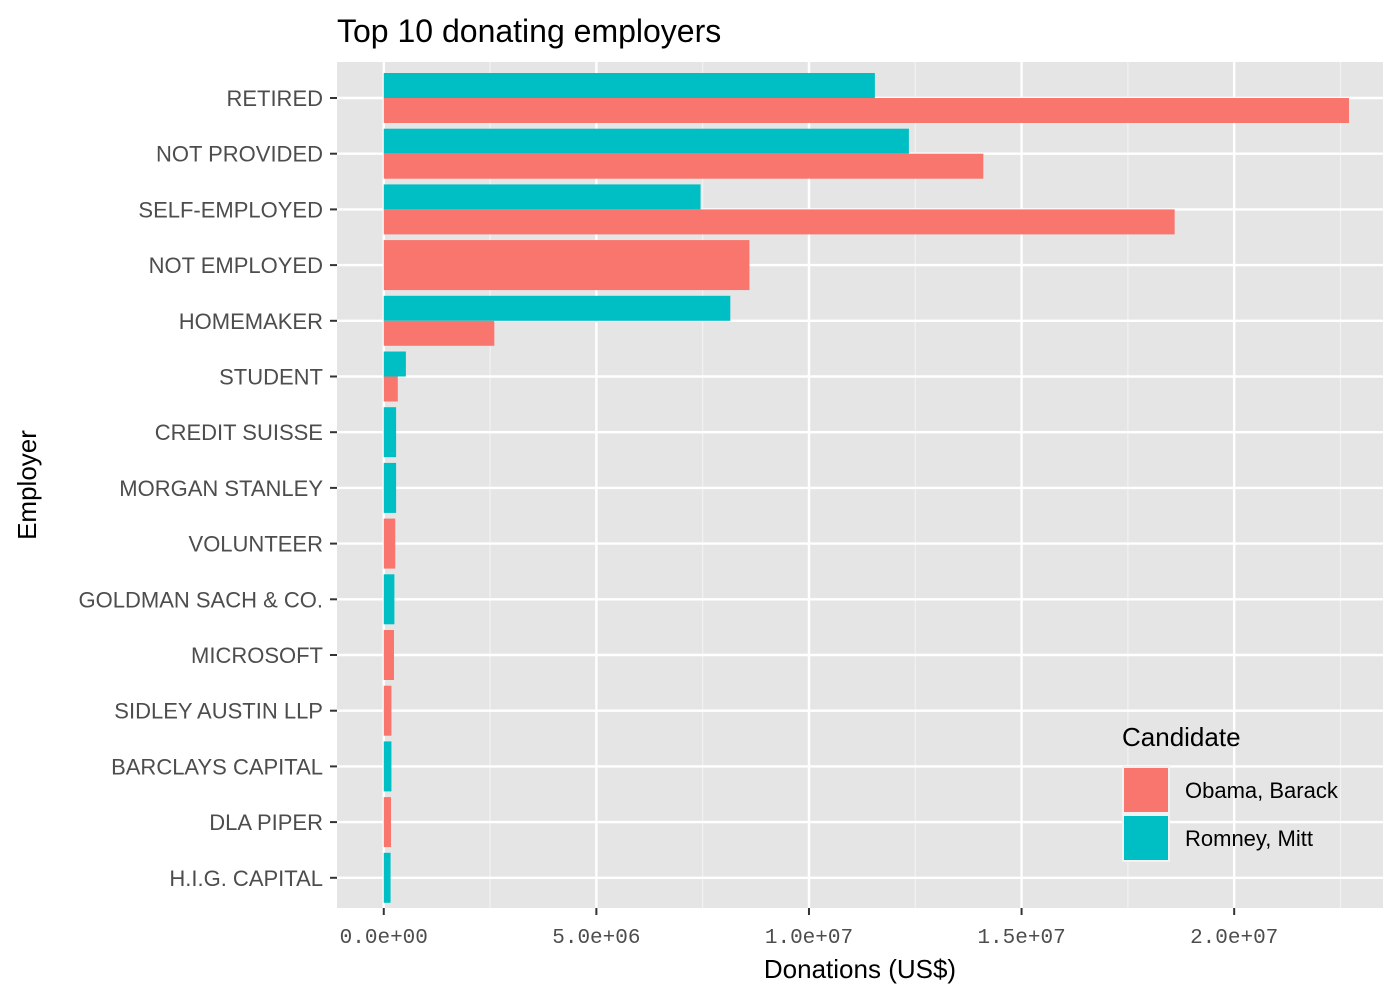 Image resolution: width=1400 pixels, height=1000 pixels. What do you see at coordinates (230, 209) in the screenshot?
I see `y-tick-label: SELF-EMPLOYED` at bounding box center [230, 209].